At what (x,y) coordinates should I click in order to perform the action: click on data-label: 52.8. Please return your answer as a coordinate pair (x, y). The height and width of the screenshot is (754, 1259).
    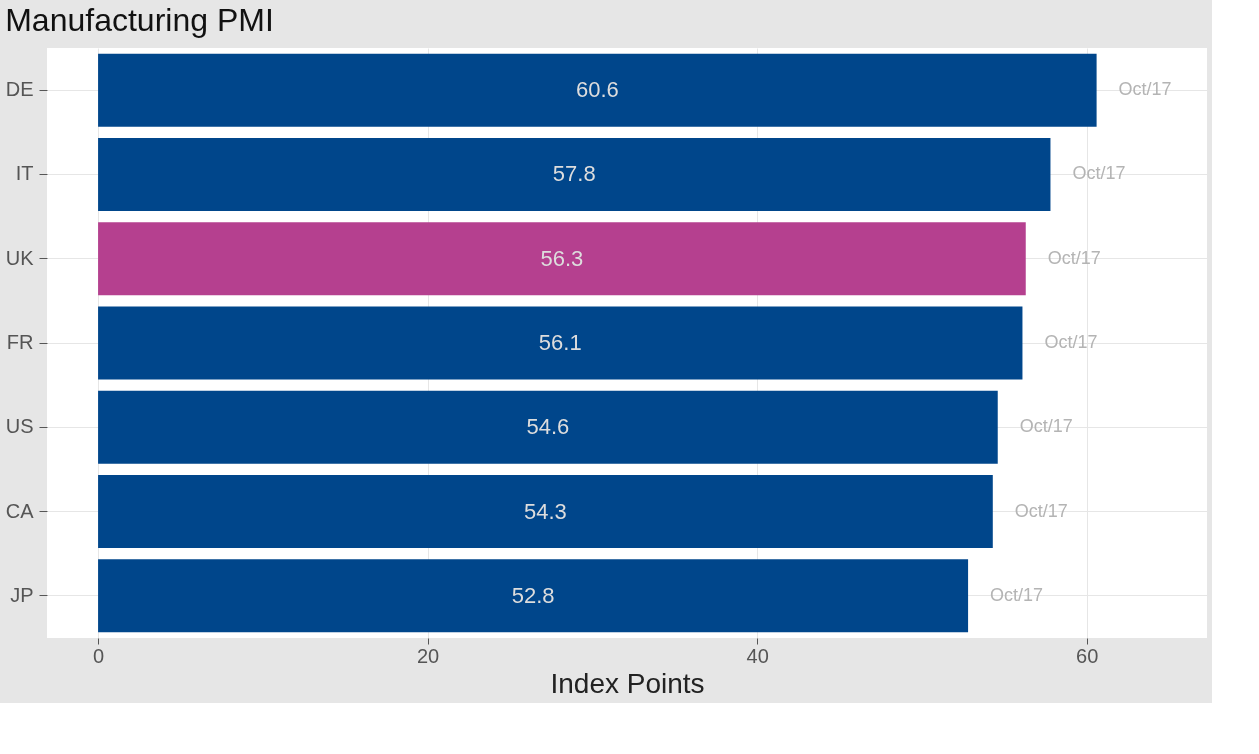
    Looking at the image, I should click on (533, 595).